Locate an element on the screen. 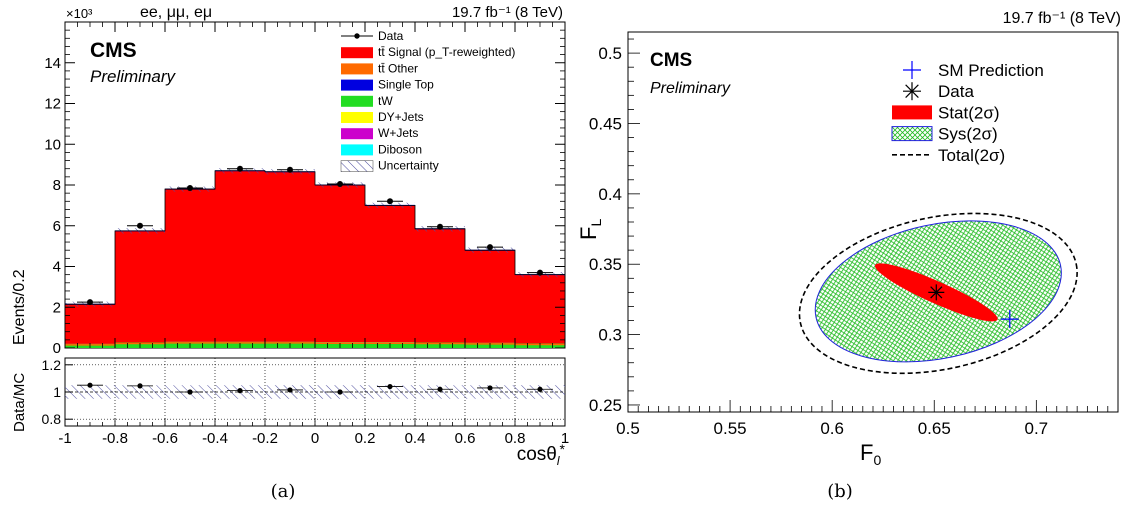 The height and width of the screenshot is (508, 1131). panel-b-caption: (b) is located at coordinates (840, 491).